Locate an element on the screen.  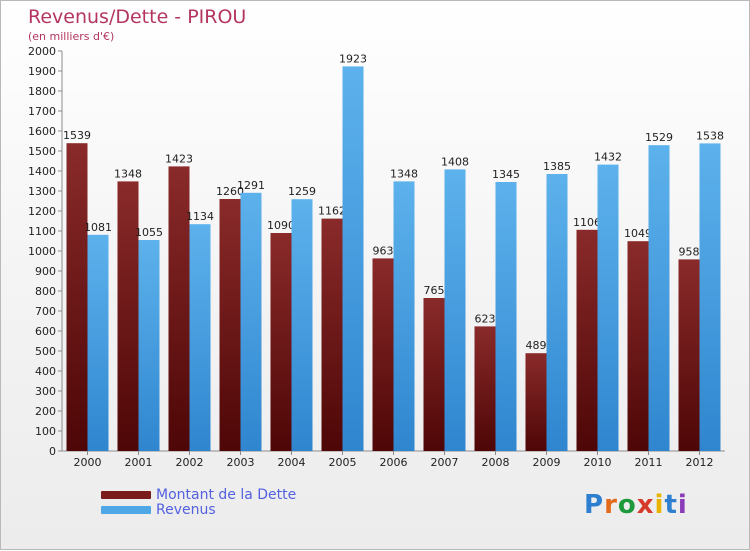
proxiti-logo: Proxiti is located at coordinates (636, 505).